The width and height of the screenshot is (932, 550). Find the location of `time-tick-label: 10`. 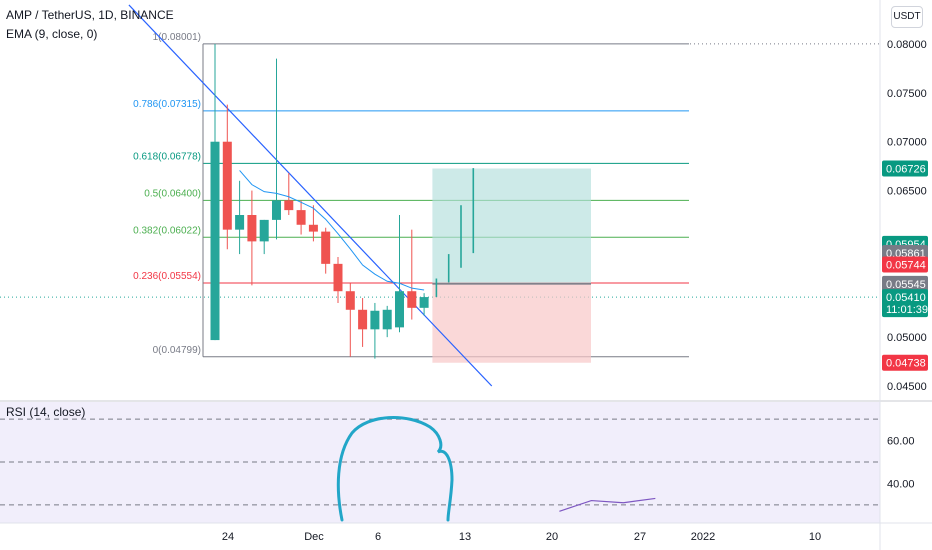

time-tick-label: 10 is located at coordinates (815, 537).